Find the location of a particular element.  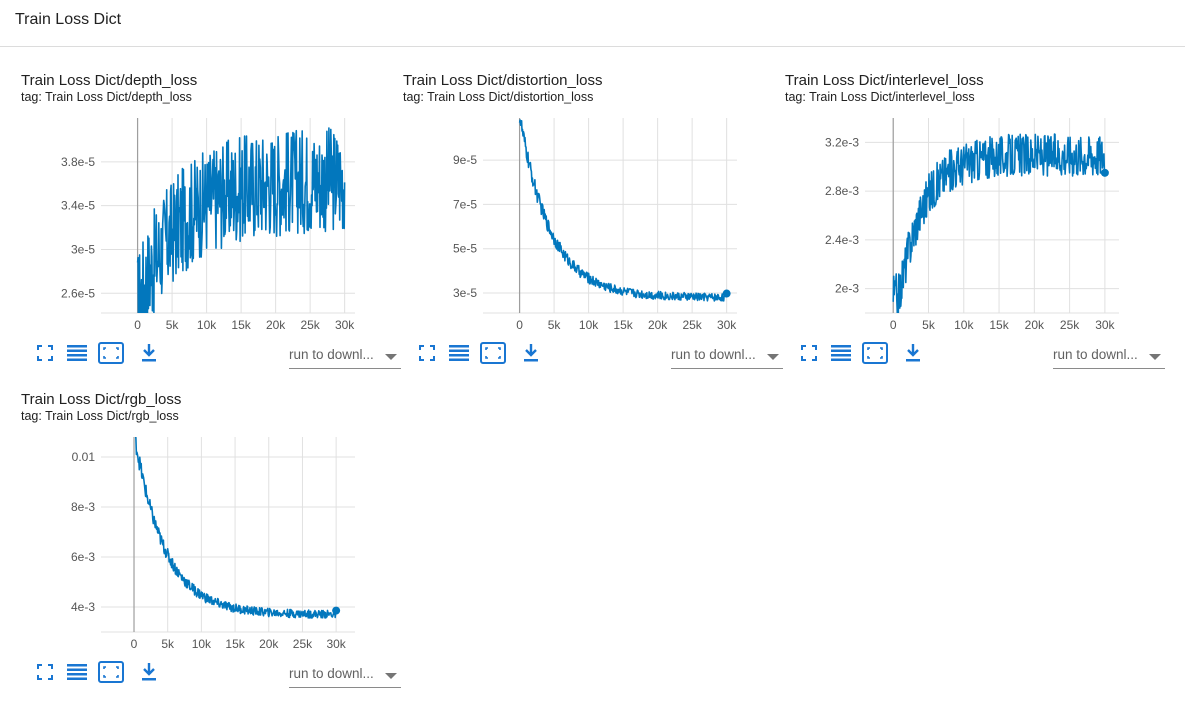

chart-title: Train Loss Dict/rgb_loss is located at coordinates (101, 399).